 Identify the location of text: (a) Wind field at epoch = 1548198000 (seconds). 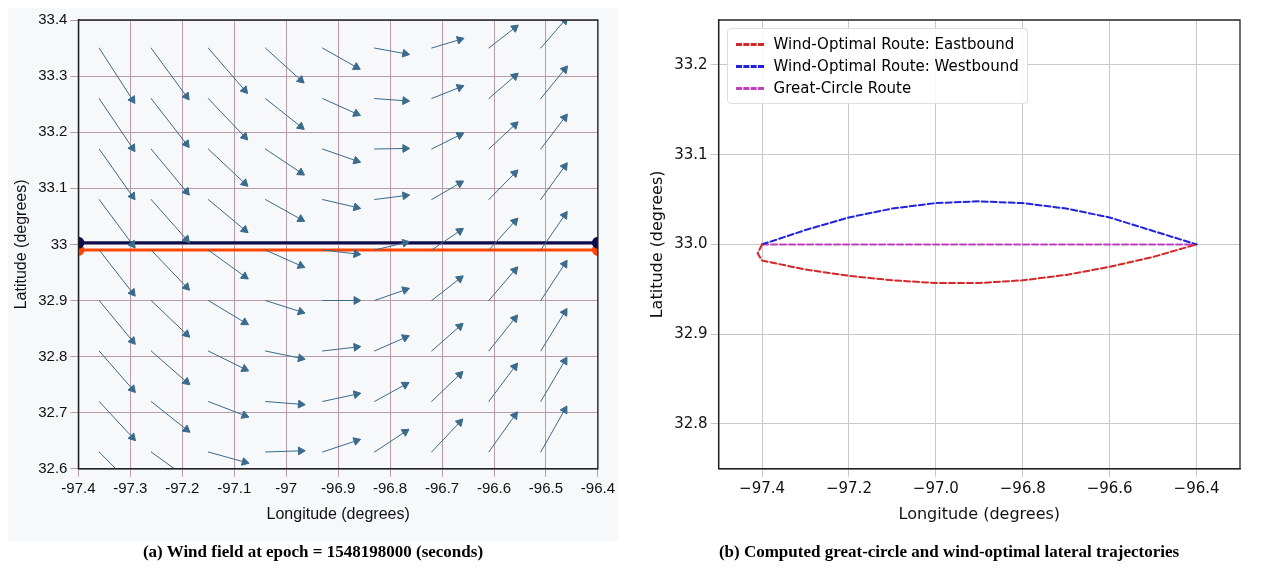
(313, 552).